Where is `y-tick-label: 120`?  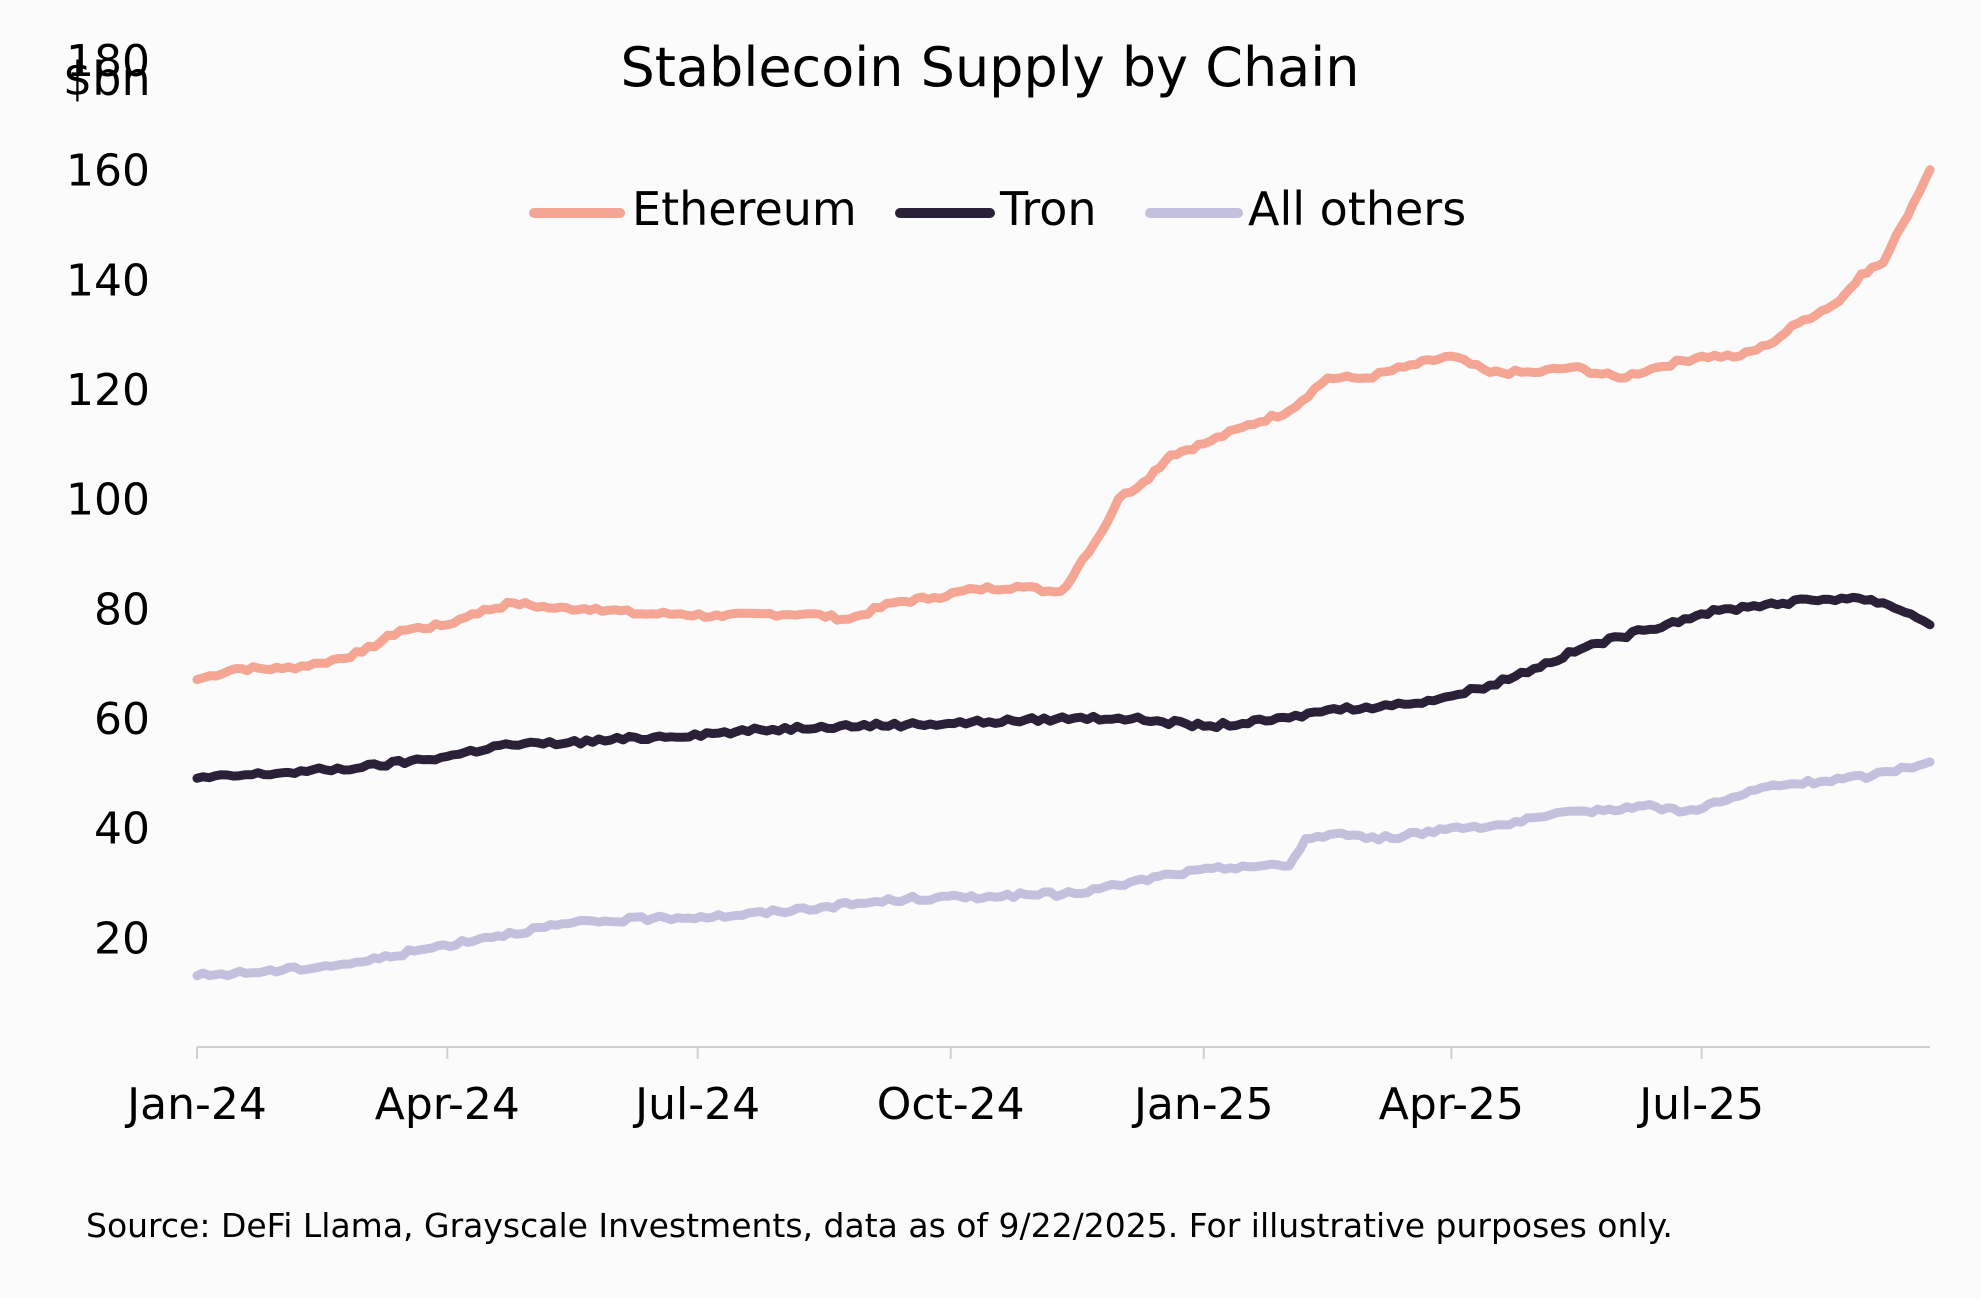 y-tick-label: 120 is located at coordinates (108, 390).